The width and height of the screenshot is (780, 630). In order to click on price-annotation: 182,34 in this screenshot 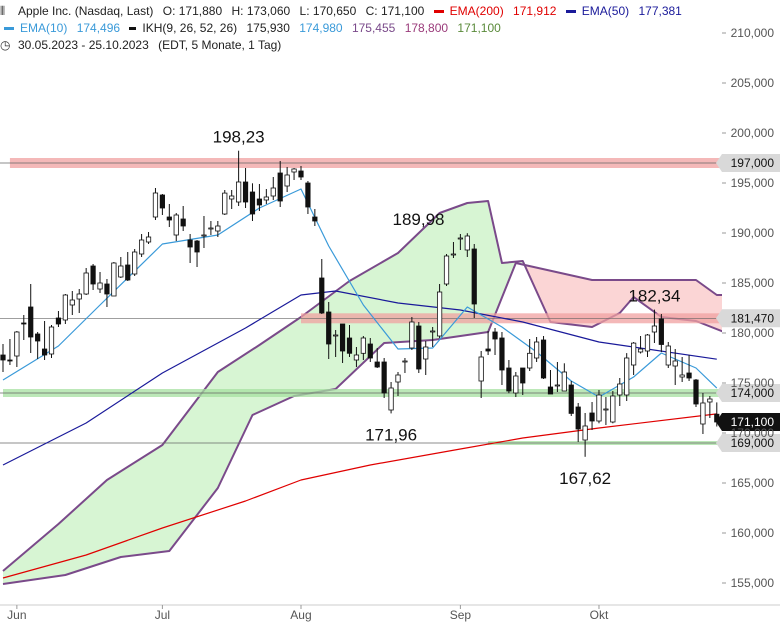, I will do `click(654, 296)`.